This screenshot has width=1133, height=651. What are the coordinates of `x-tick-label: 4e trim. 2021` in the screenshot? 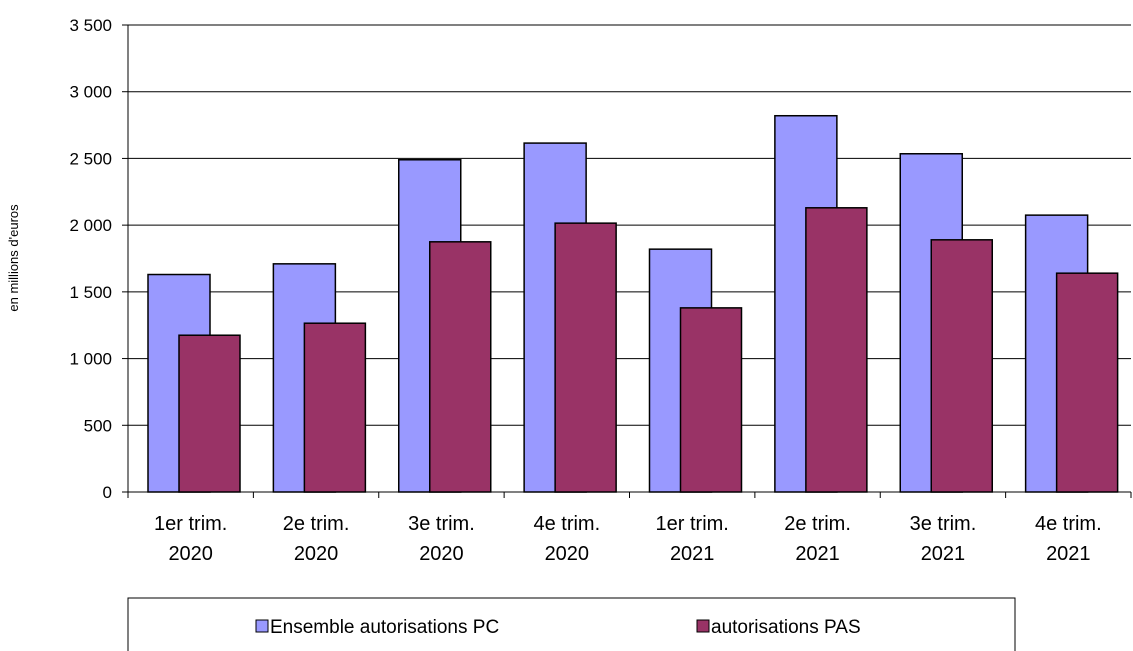 It's located at (1068, 539).